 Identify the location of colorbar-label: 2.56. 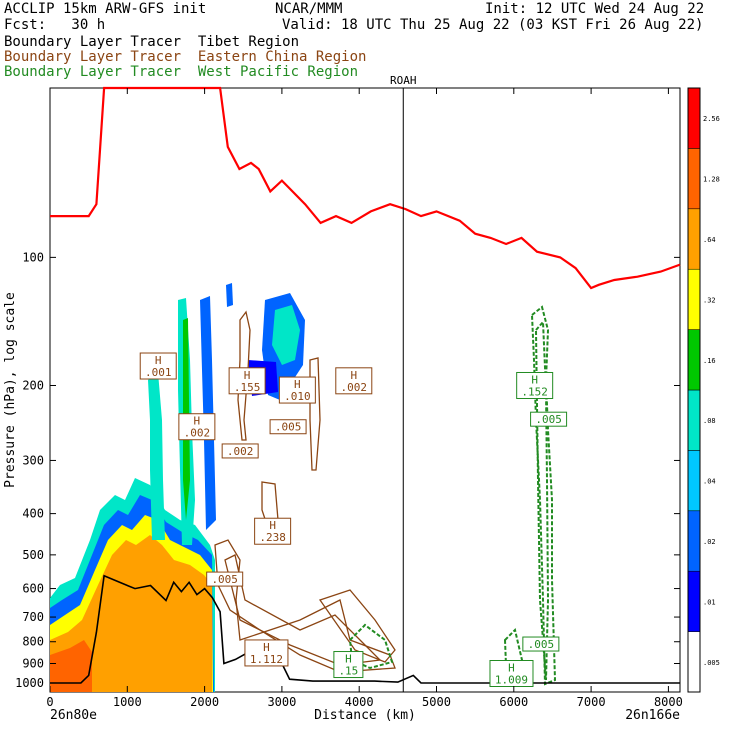
(711, 119).